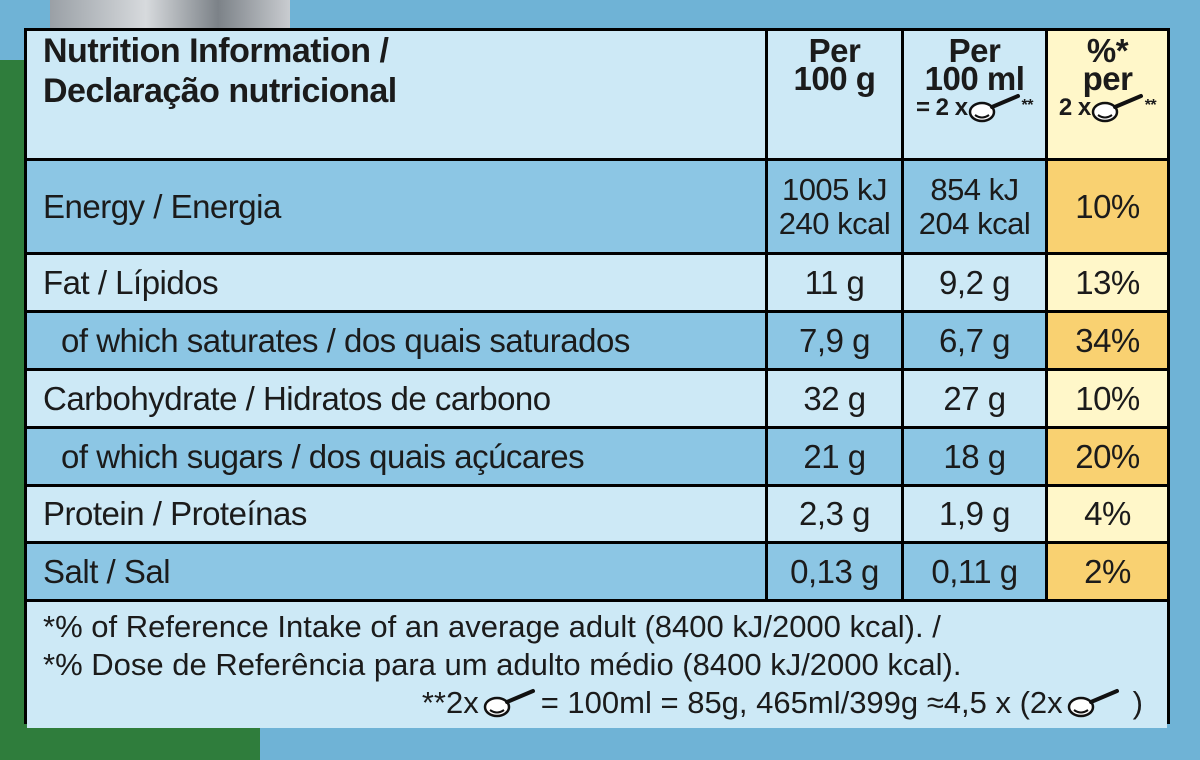  What do you see at coordinates (396, 571) in the screenshot?
I see `row-label-salt: Salt / Sal` at bounding box center [396, 571].